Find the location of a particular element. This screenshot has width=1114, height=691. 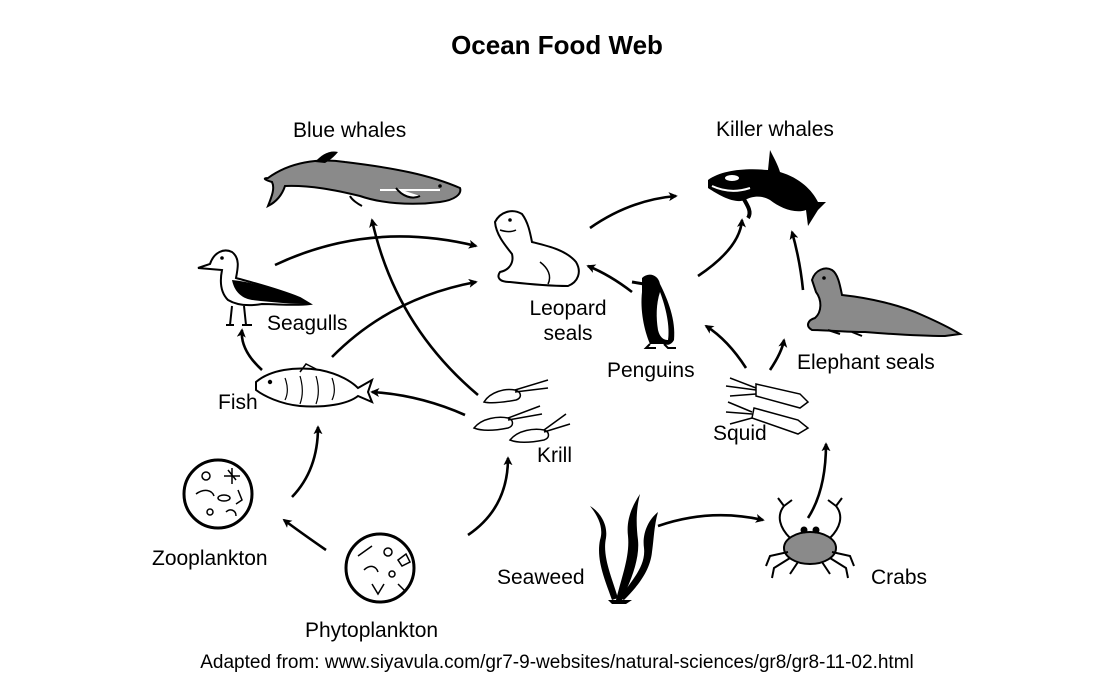

penguin-icon is located at coordinates (653, 311).